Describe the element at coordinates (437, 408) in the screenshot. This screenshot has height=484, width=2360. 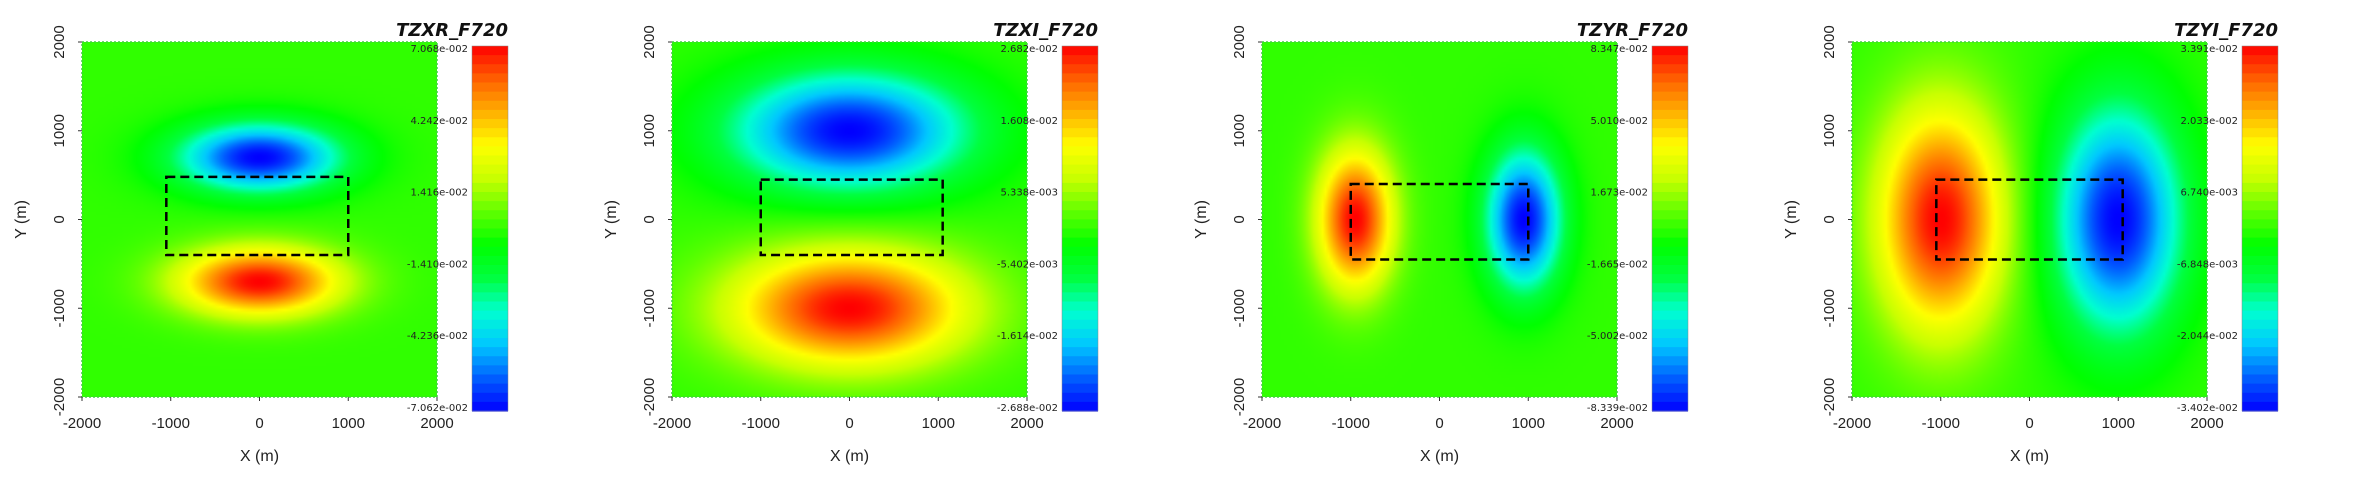
I see `colorbar-tick-label: -7.062e-002` at that location.